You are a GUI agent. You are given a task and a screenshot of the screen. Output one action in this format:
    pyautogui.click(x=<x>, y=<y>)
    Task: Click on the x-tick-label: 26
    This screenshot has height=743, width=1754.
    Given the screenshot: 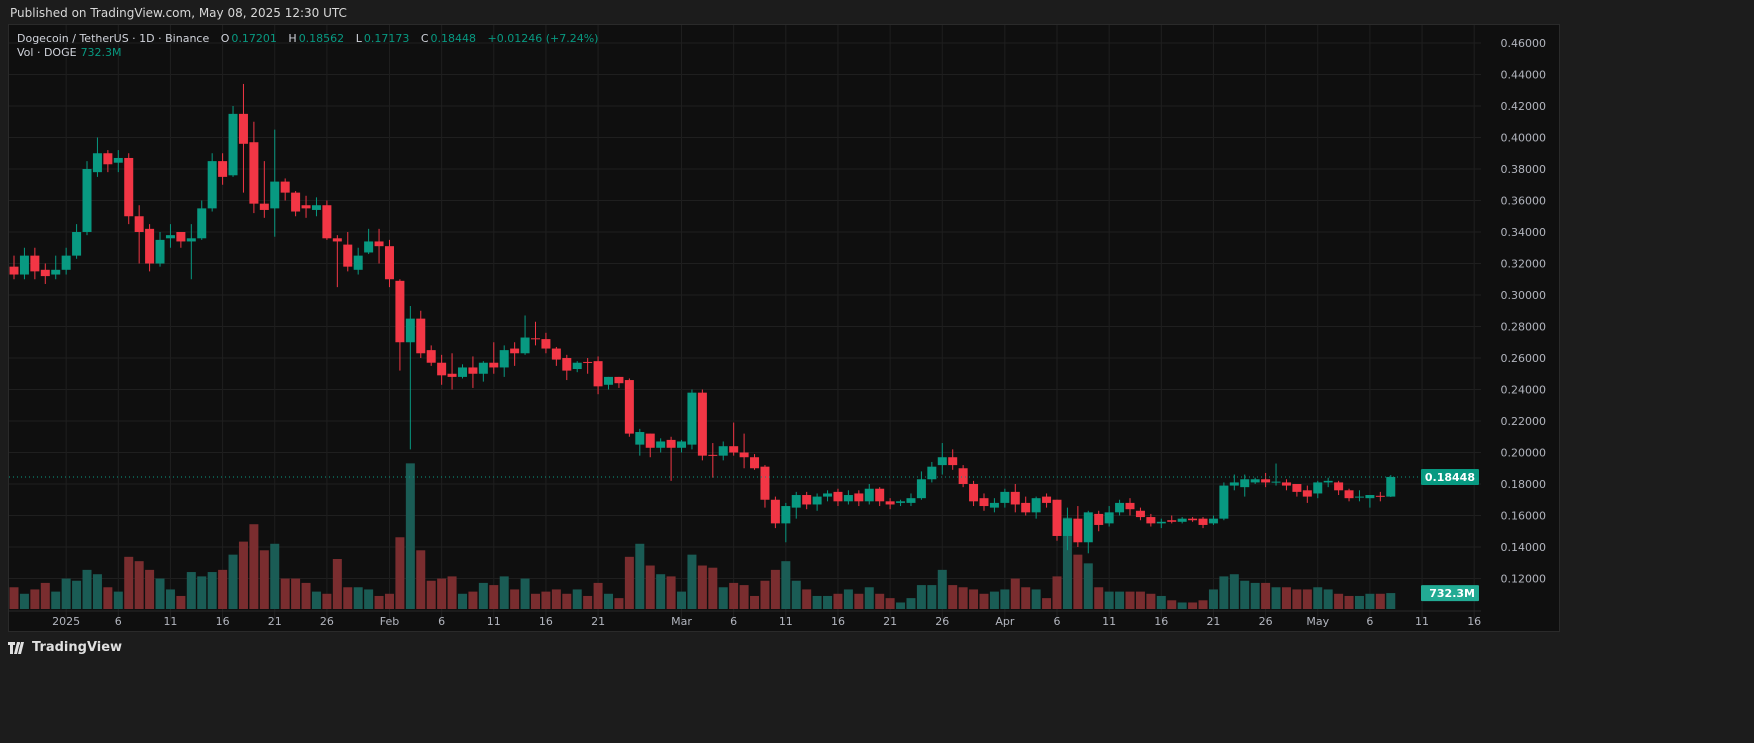 What is the action you would take?
    pyautogui.click(x=1266, y=621)
    